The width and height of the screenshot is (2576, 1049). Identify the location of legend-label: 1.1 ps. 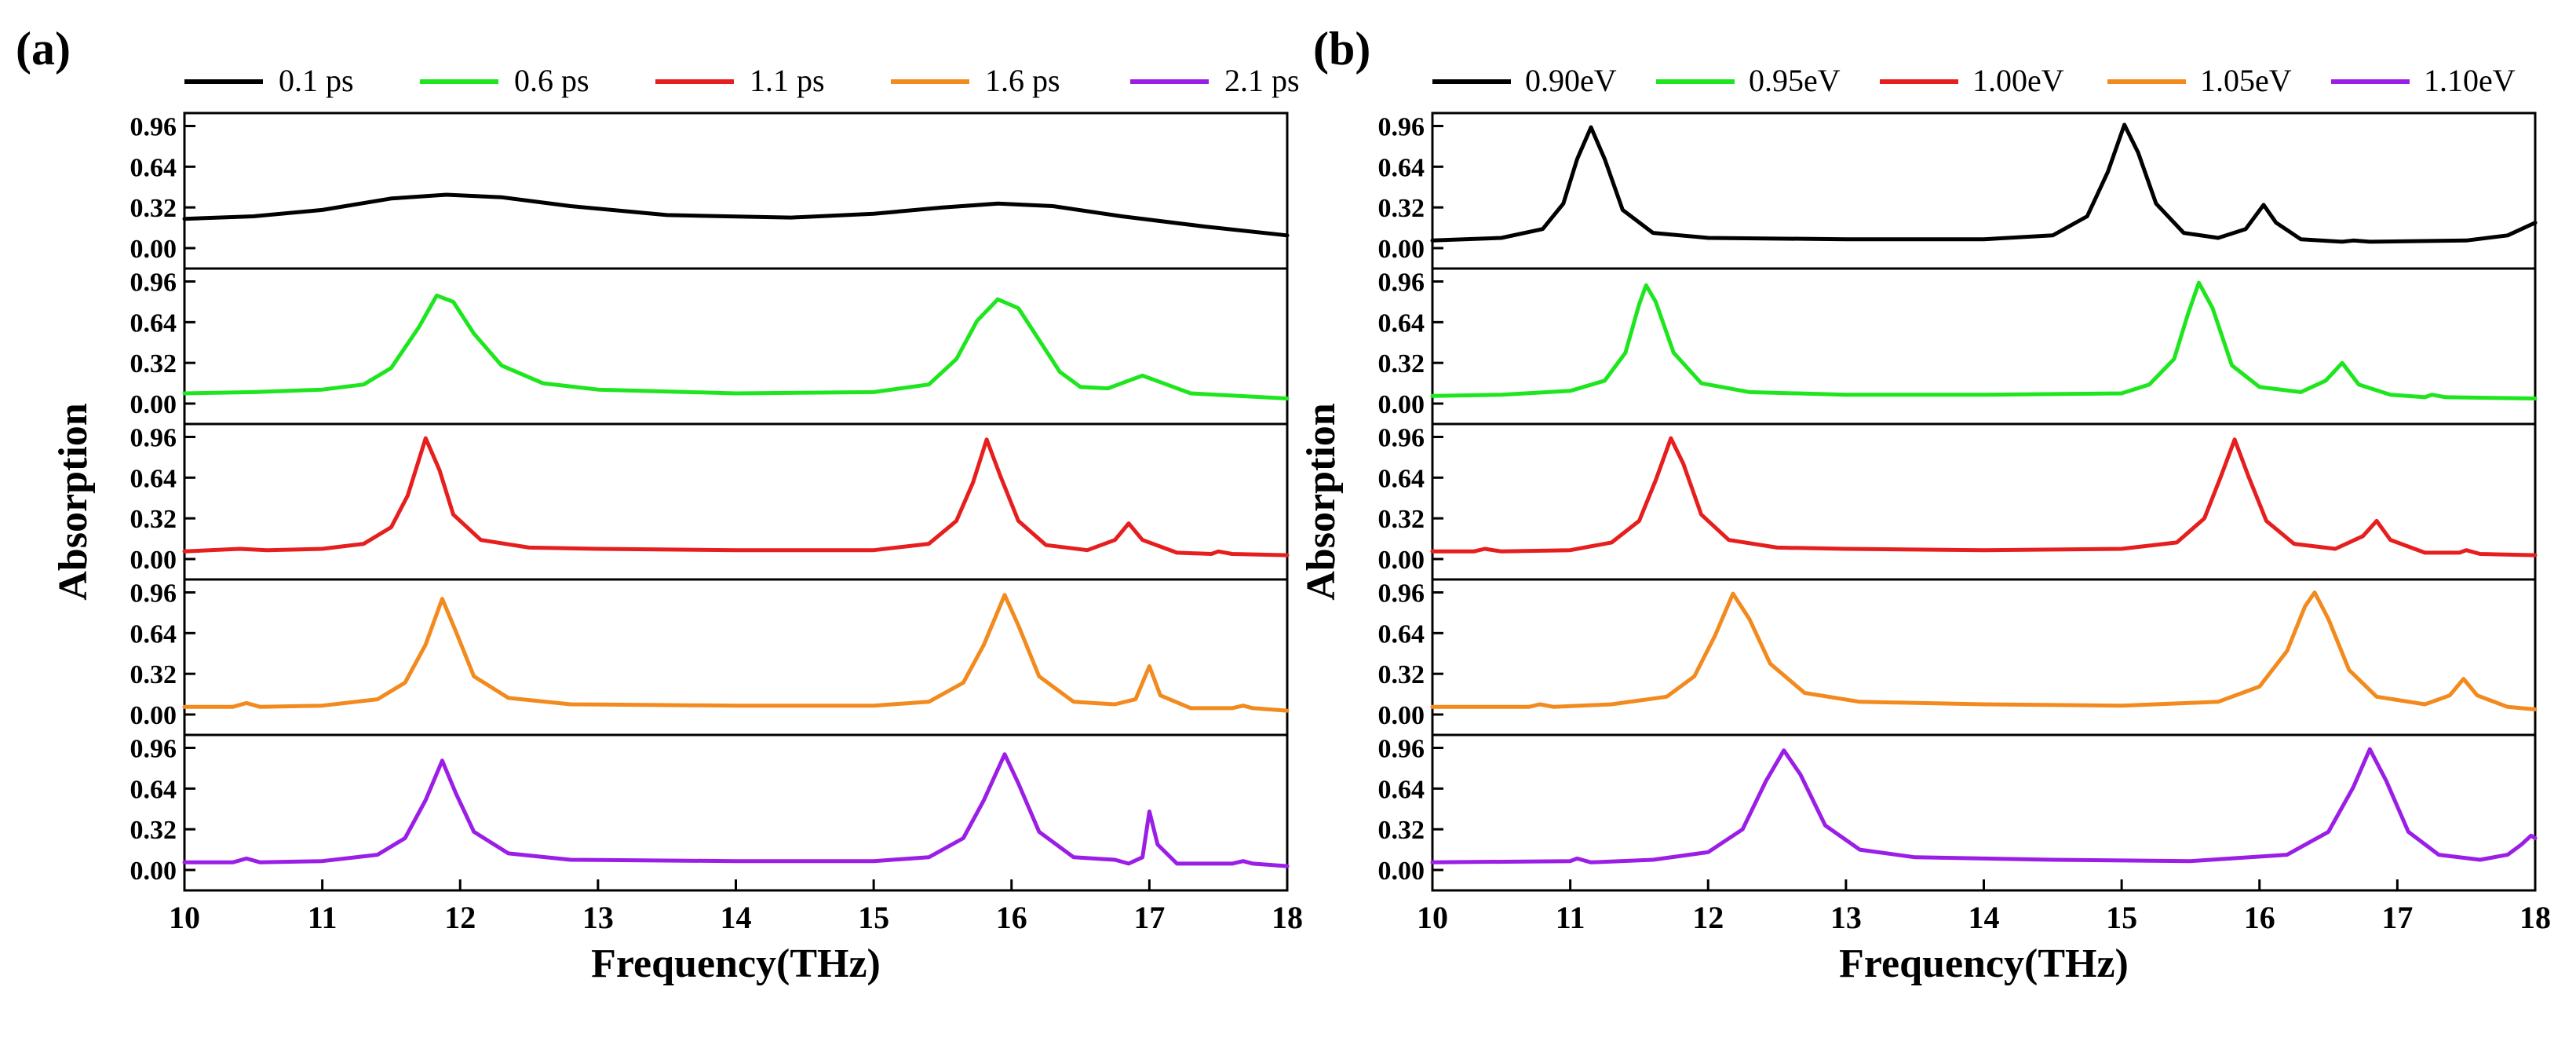
(787, 80).